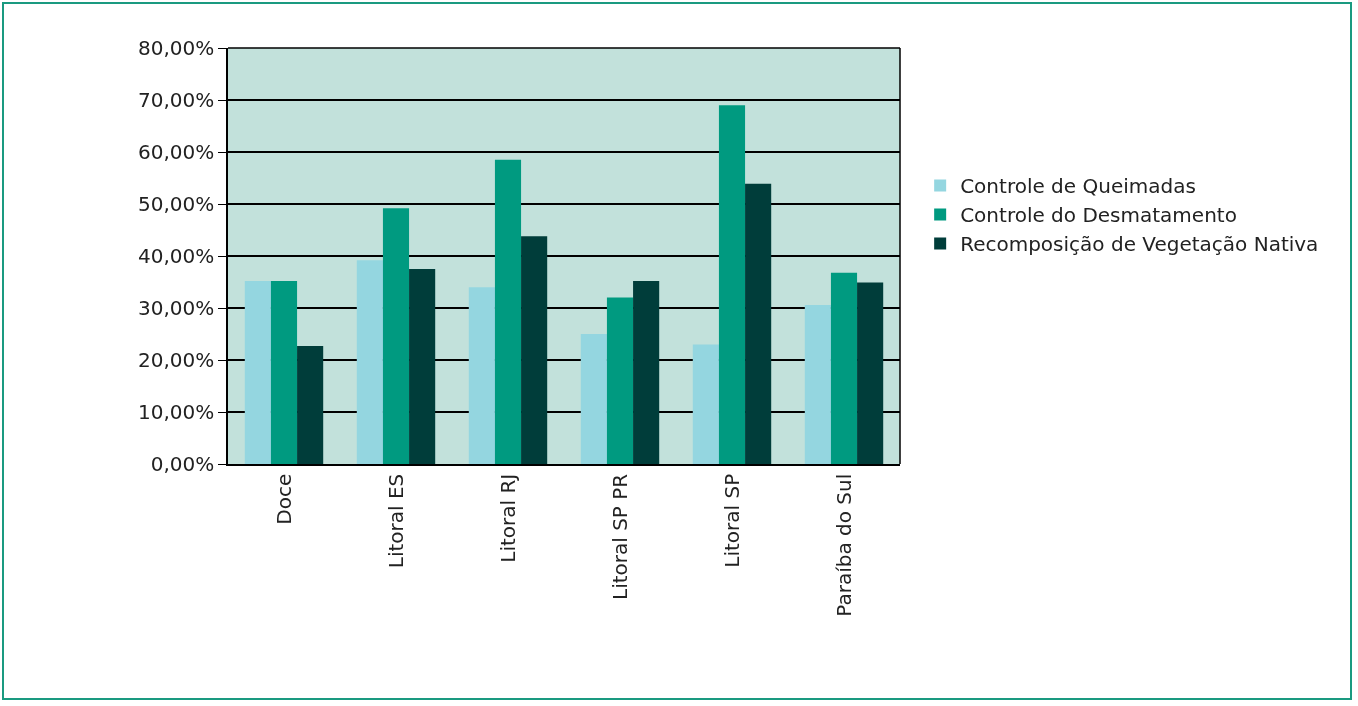 Image resolution: width=1358 pixels, height=706 pixels. What do you see at coordinates (176, 308) in the screenshot?
I see `y-tick-label: 30,00%` at bounding box center [176, 308].